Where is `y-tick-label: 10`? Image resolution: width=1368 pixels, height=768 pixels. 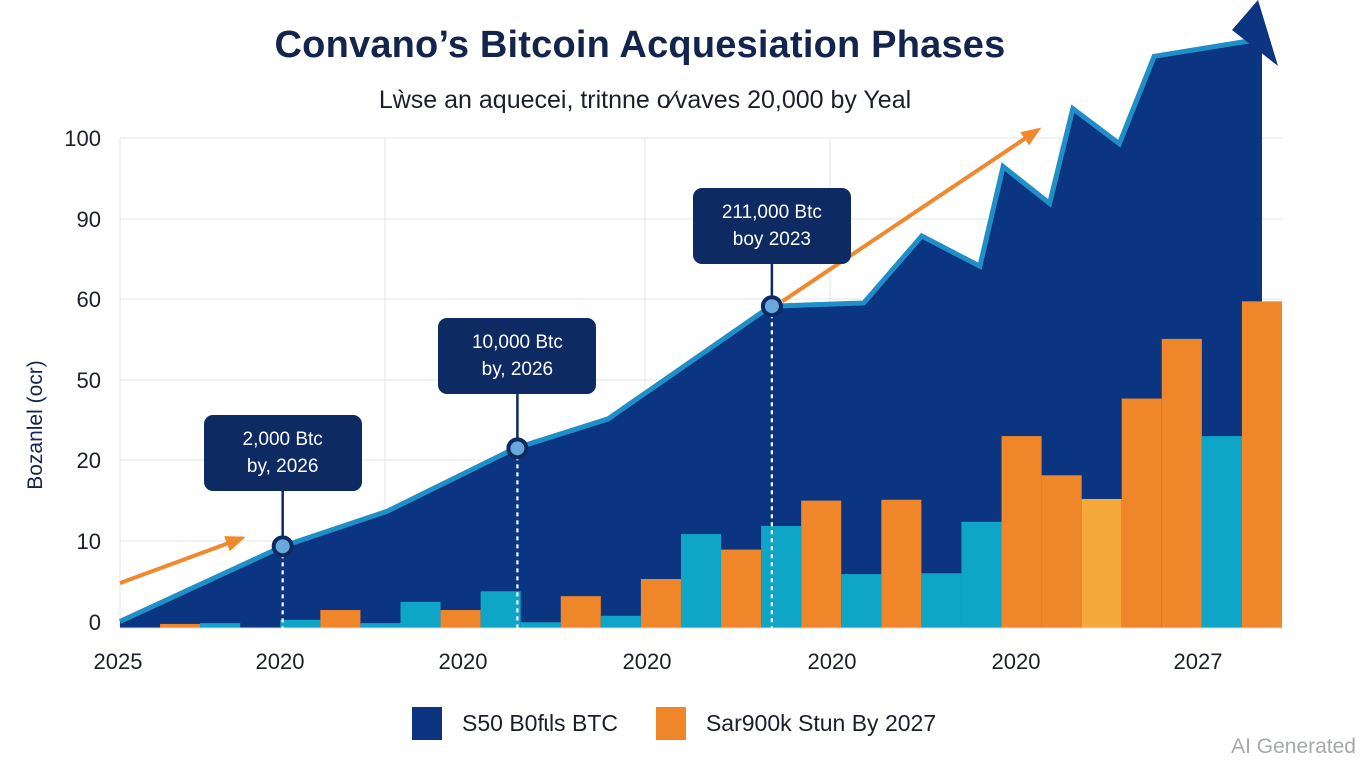 y-tick-label: 10 is located at coordinates (89, 541).